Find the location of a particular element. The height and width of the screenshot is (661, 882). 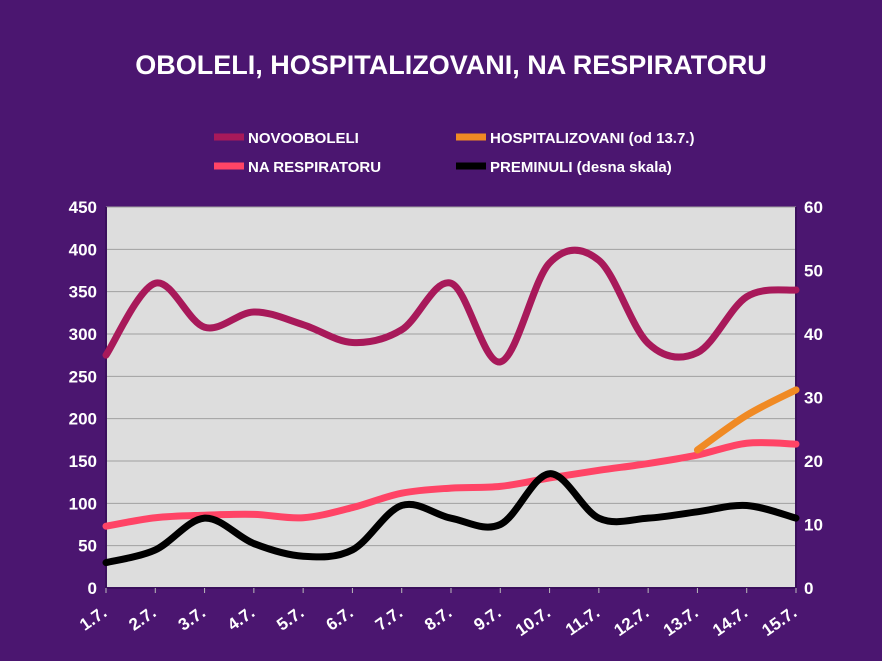

left-tick-label: 450 is located at coordinates (83, 207).